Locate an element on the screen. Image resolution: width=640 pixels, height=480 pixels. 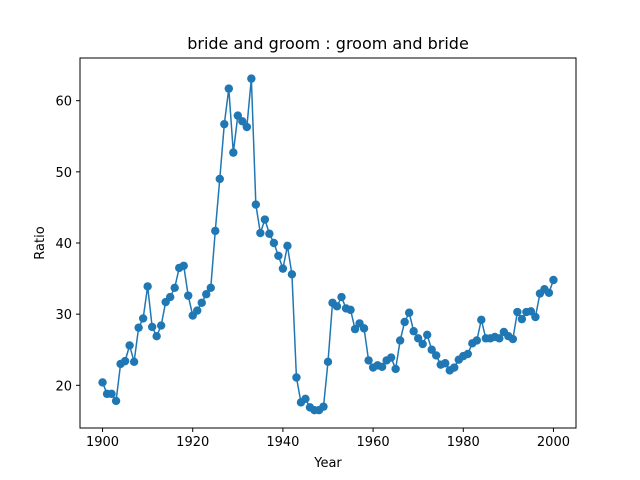
x-tick-label: 1920 is located at coordinates (192, 442).